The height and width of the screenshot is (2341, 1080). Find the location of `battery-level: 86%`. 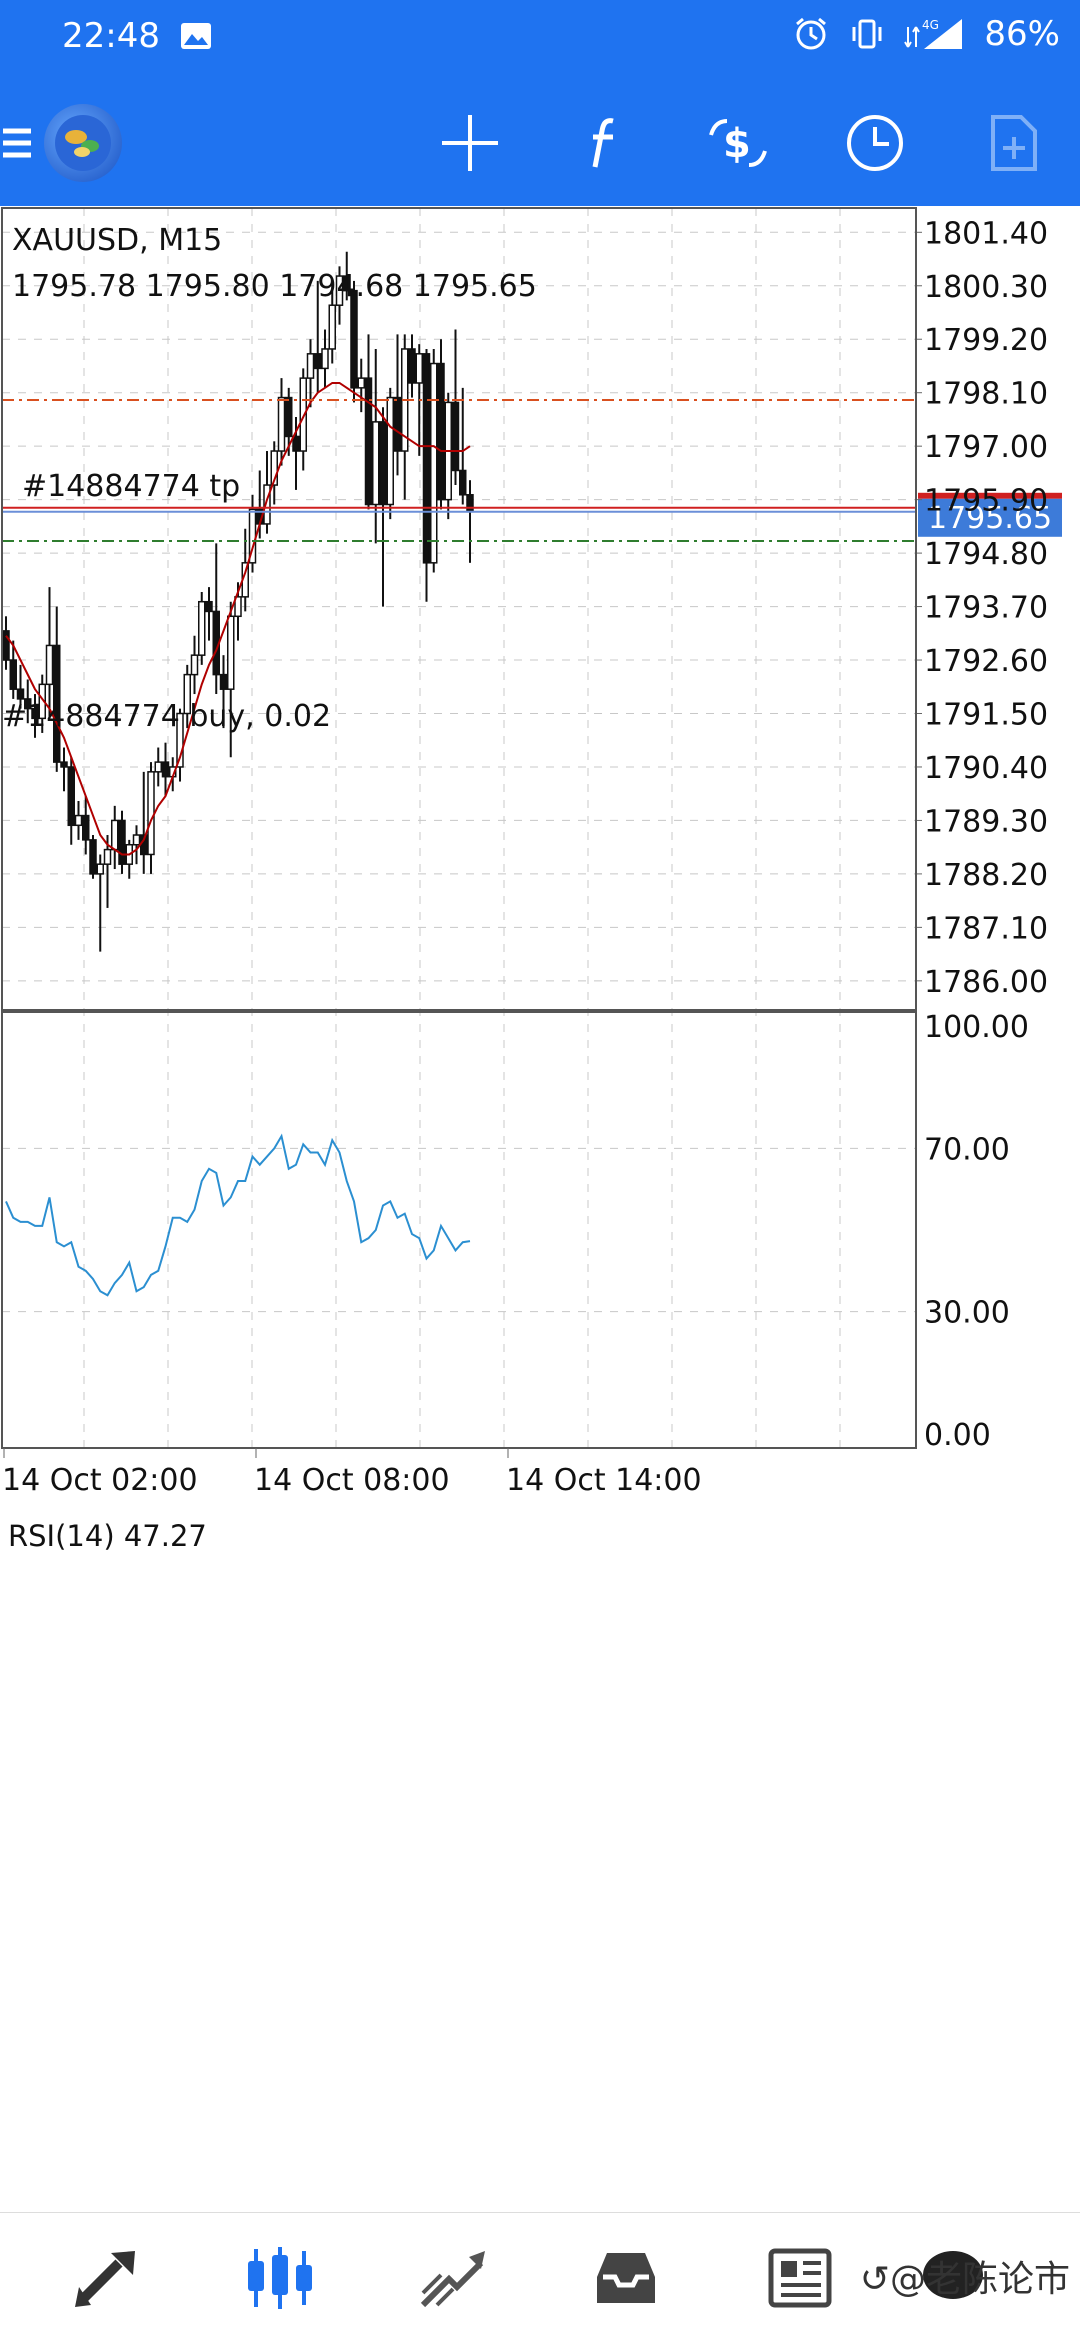

battery-level: 86% is located at coordinates (1022, 34).